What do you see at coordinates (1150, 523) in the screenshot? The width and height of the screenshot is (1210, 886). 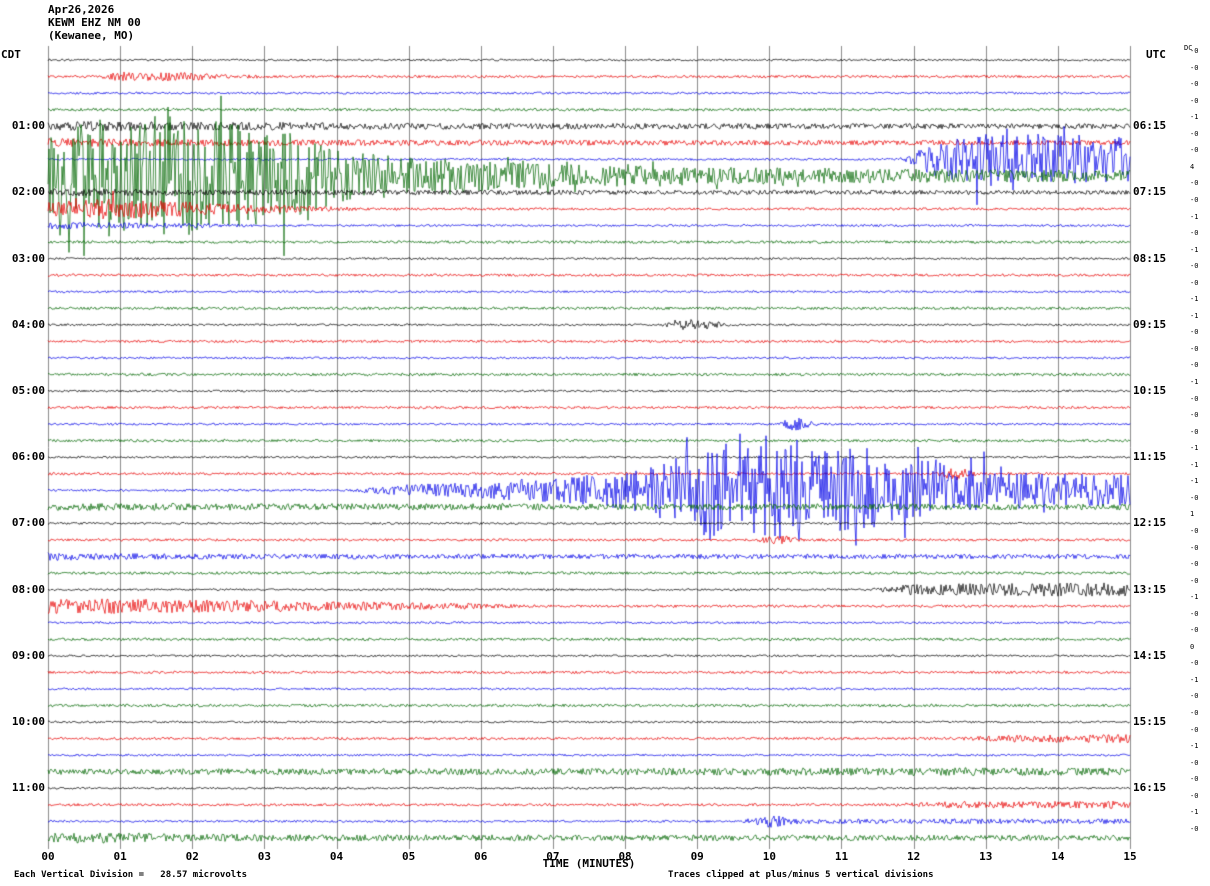 I see `right-hour-label: 12:15` at bounding box center [1150, 523].